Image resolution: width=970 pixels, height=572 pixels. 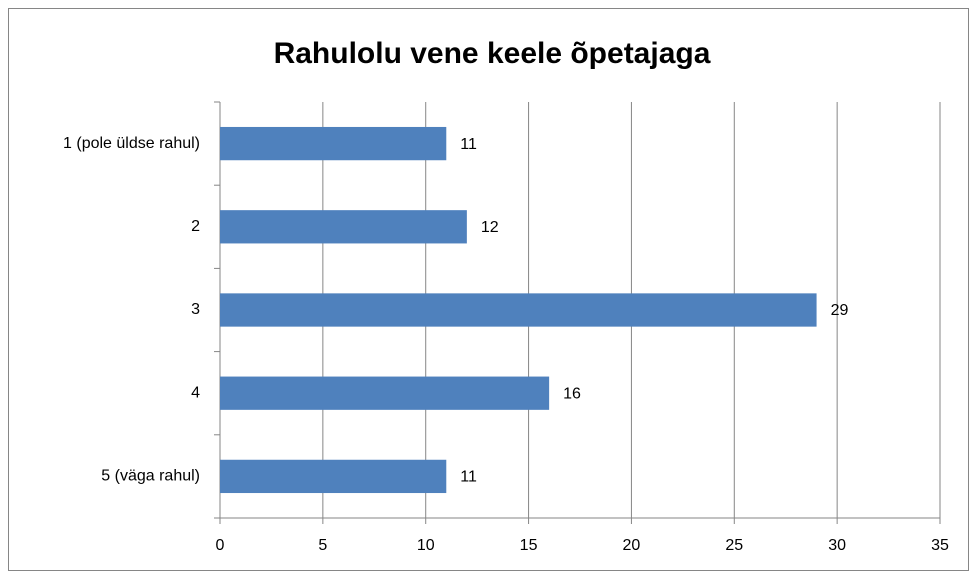 I want to click on x-tick-label: 20, so click(x=632, y=545).